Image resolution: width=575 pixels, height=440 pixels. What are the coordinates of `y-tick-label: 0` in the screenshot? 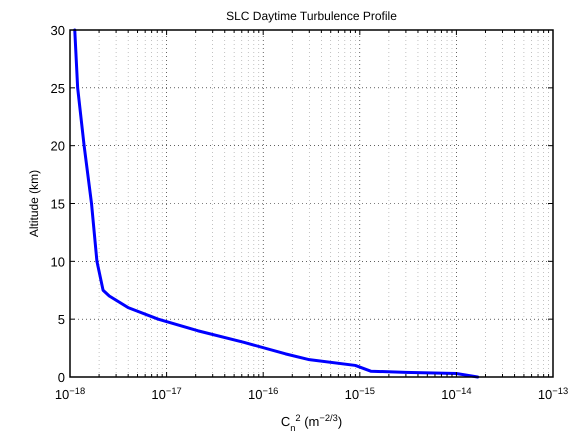 It's located at (61, 377).